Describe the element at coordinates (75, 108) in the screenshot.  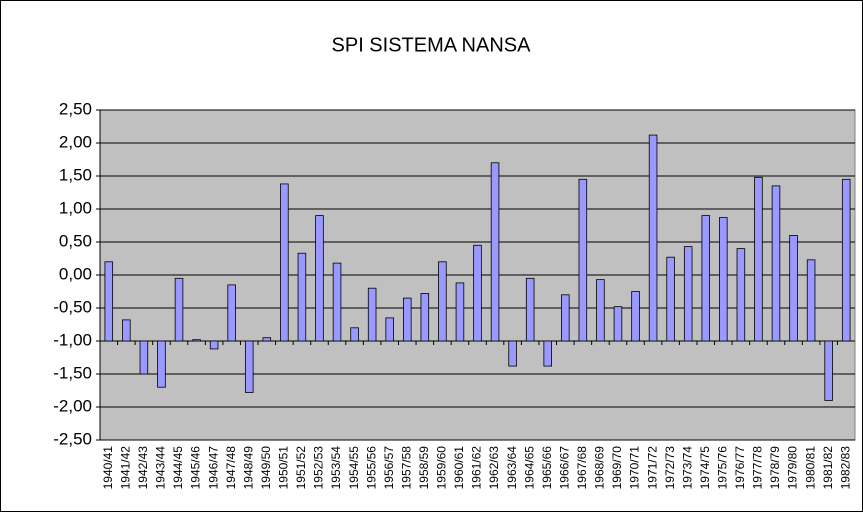
I see `y-tick-label: 2,50` at that location.